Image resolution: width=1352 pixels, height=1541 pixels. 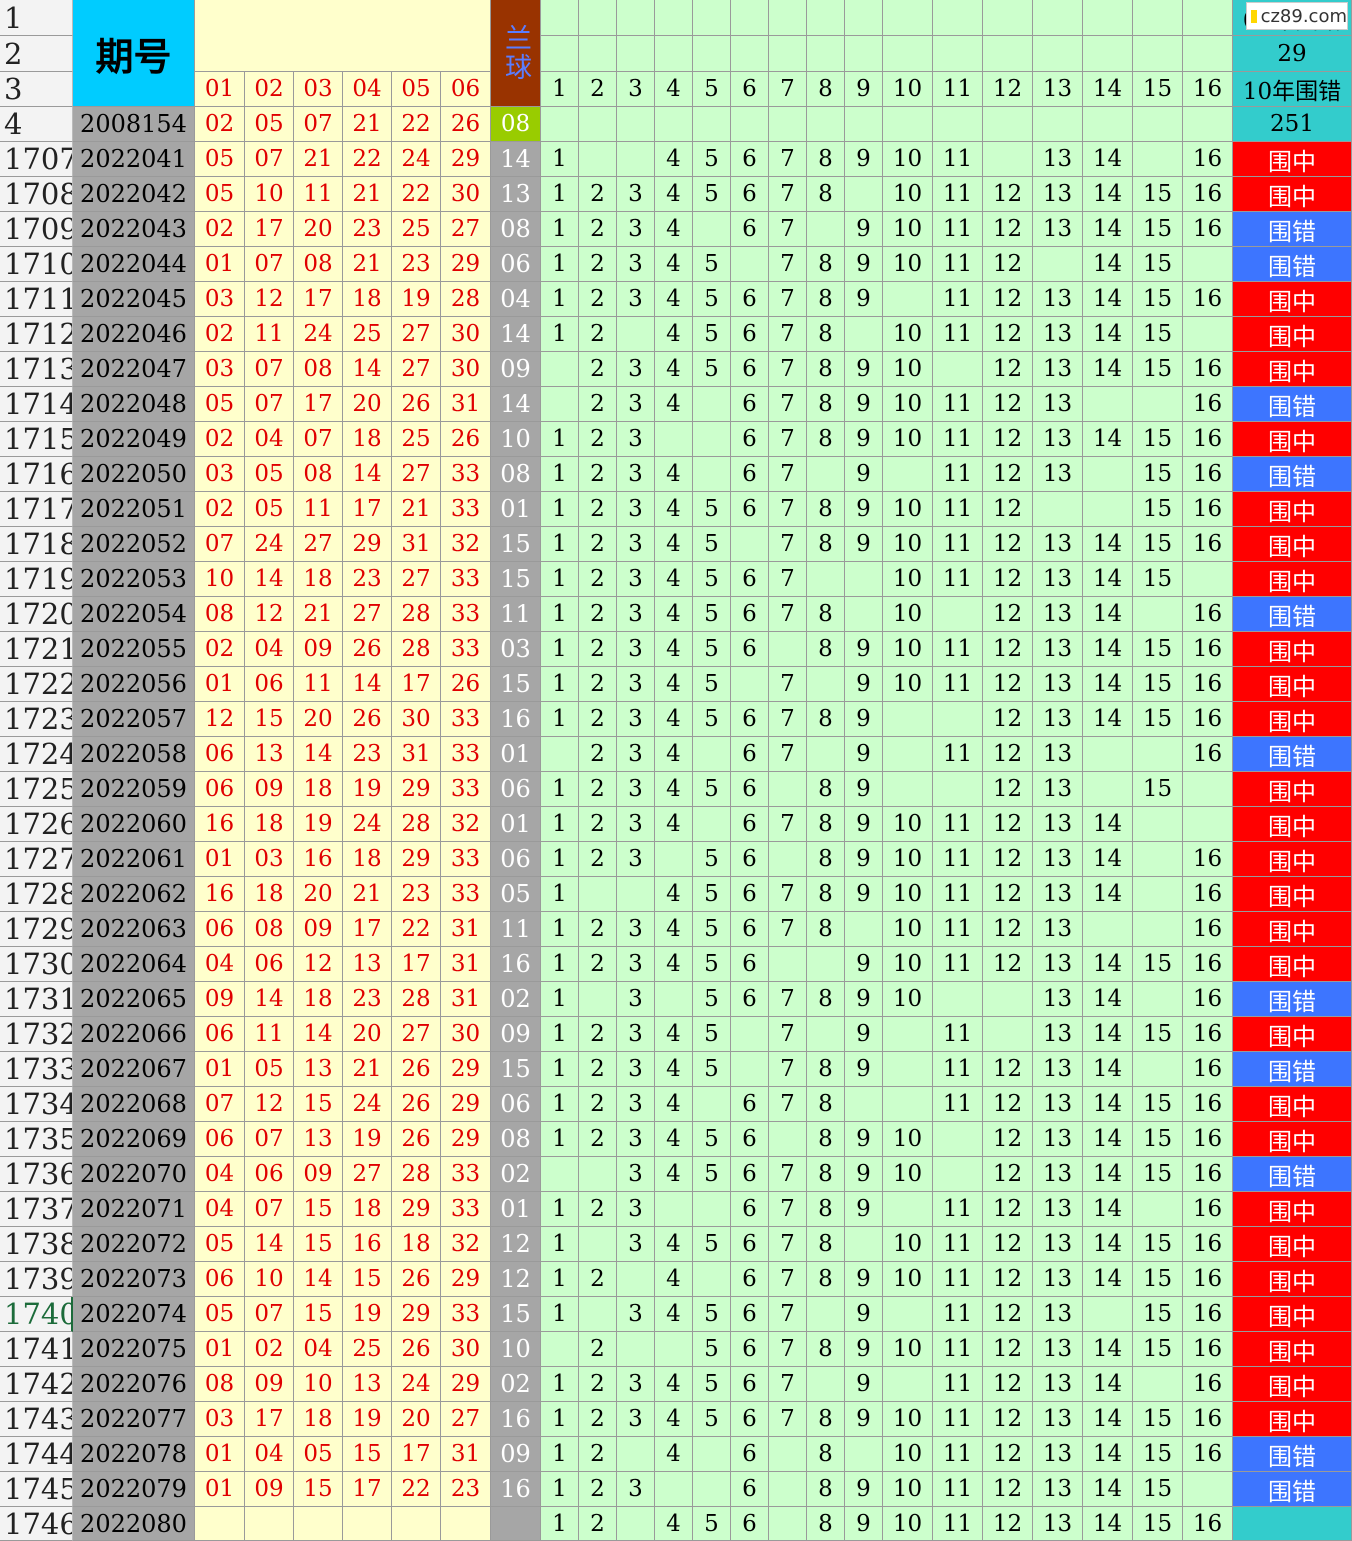 I want to click on red-ball-cell: 03, so click(x=220, y=299).